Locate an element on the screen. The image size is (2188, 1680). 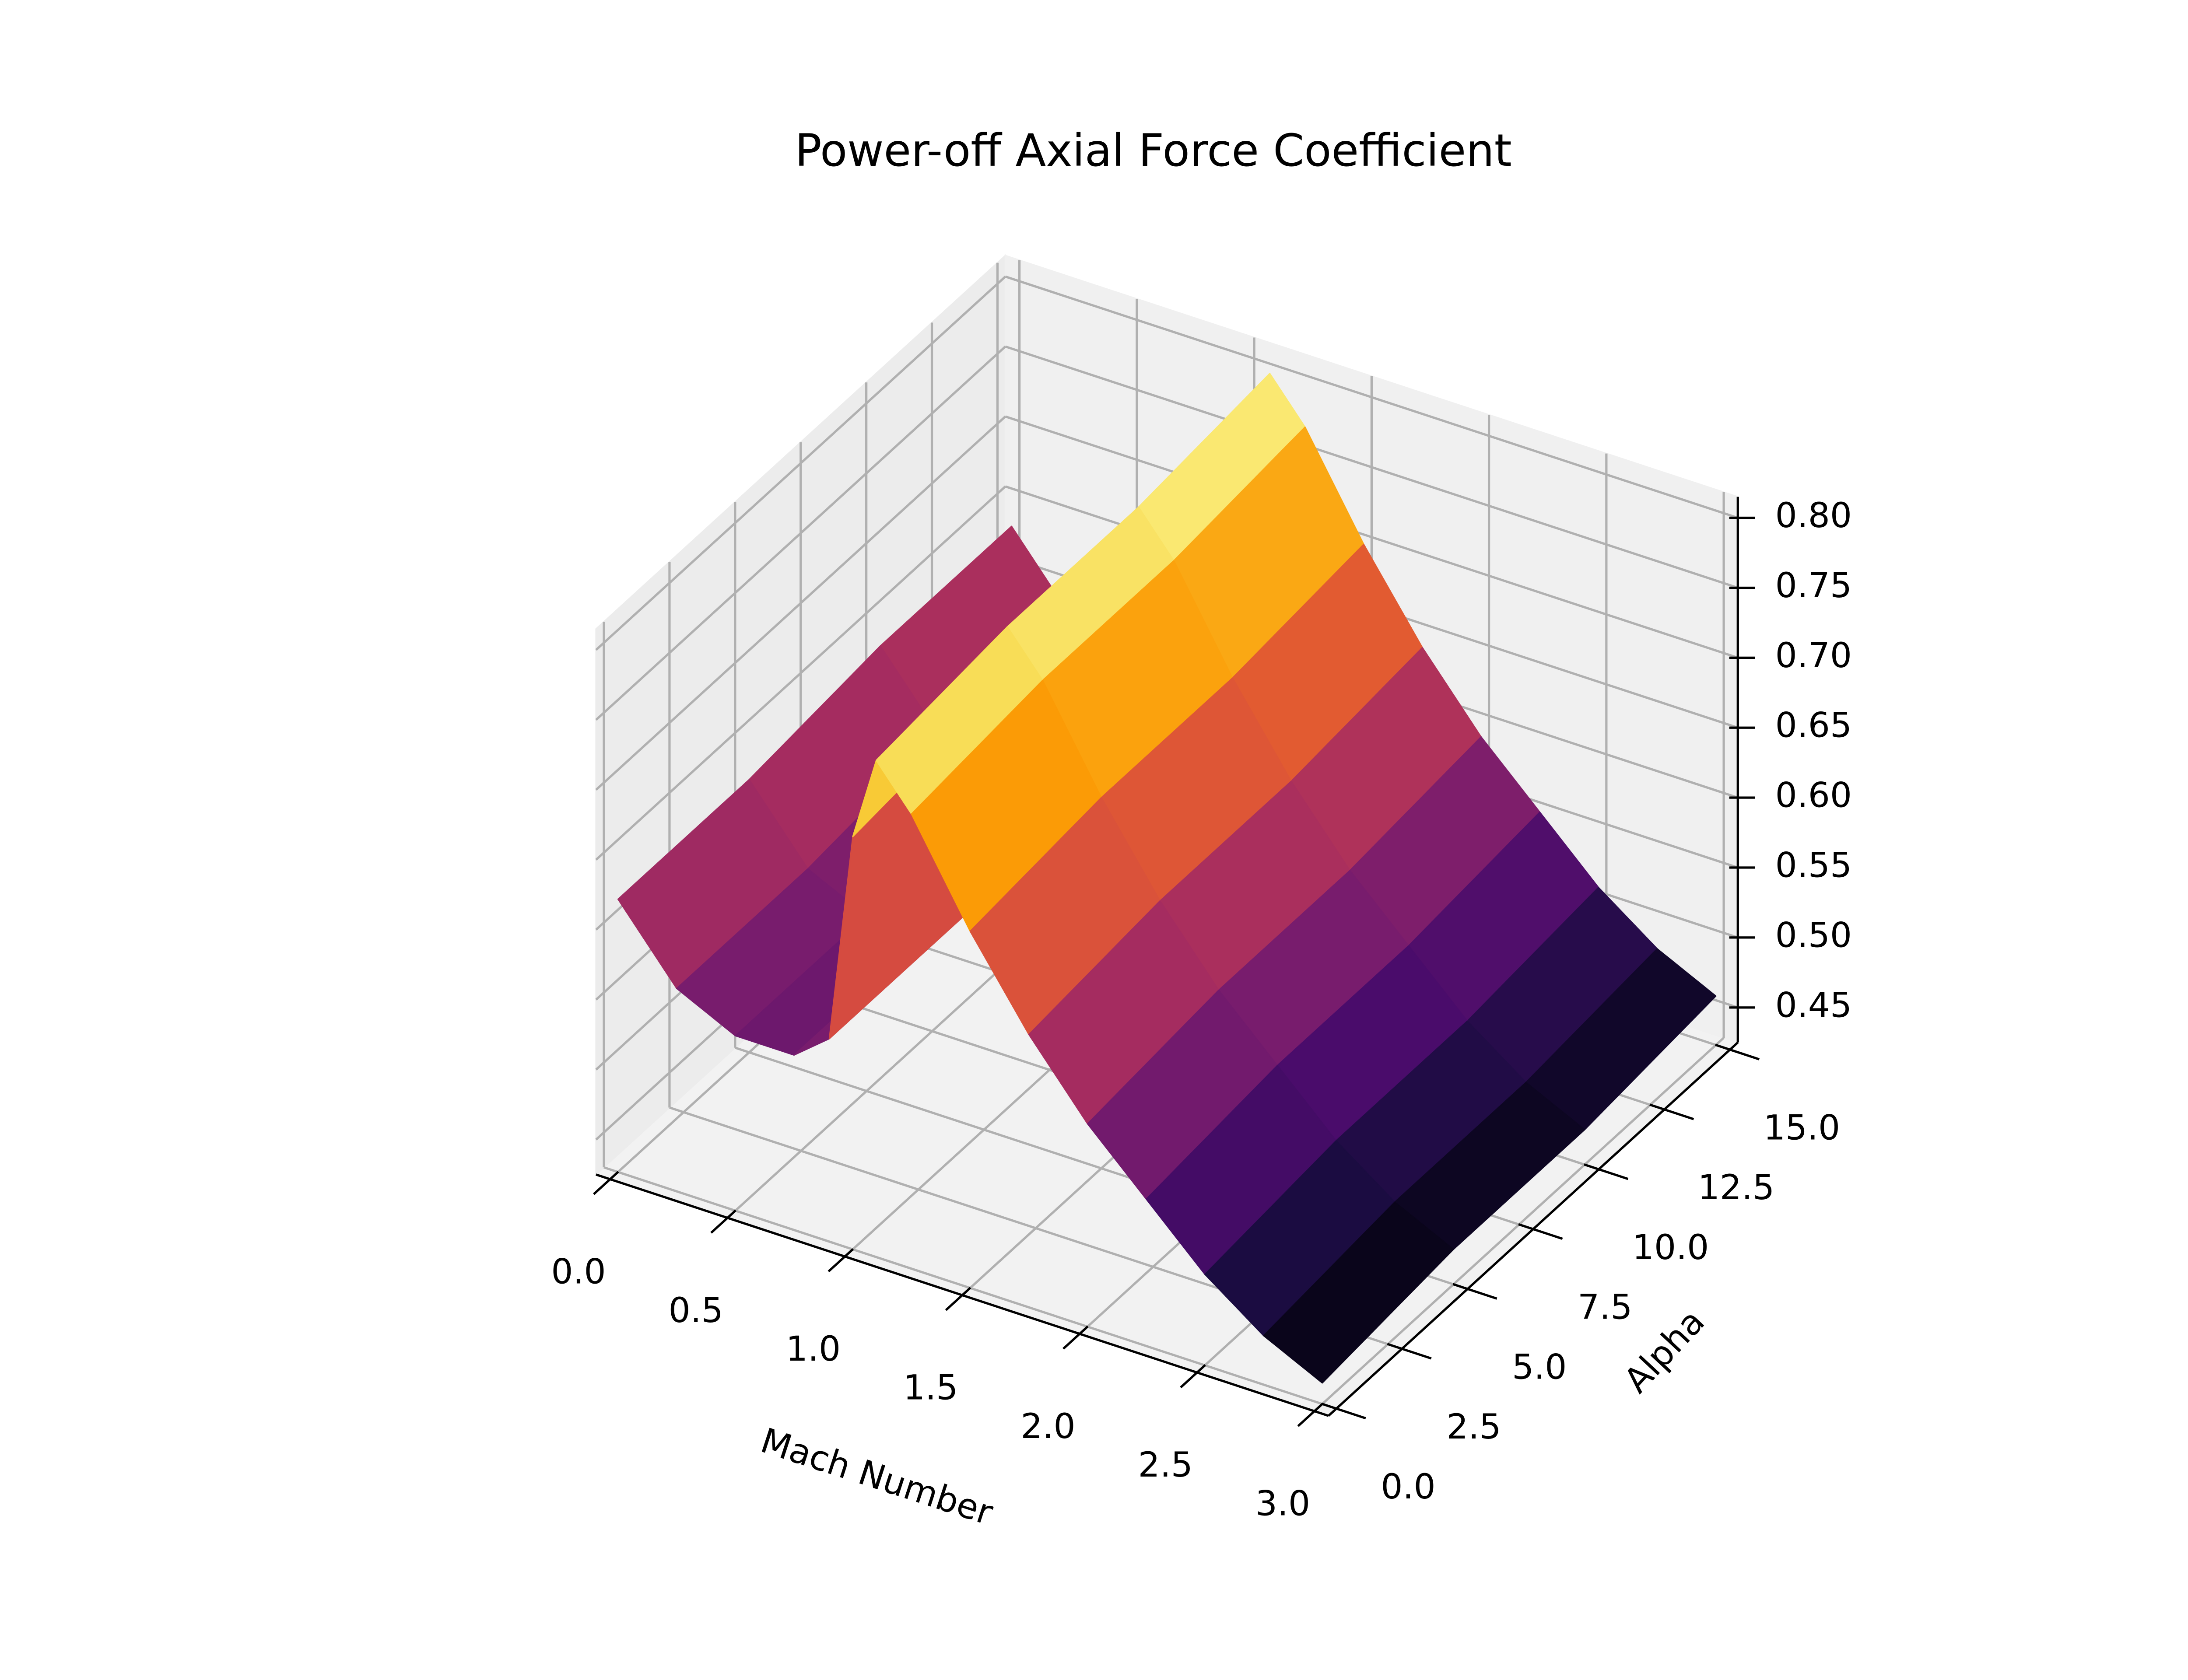
z-tick-label: 0.60 is located at coordinates (1814, 795).